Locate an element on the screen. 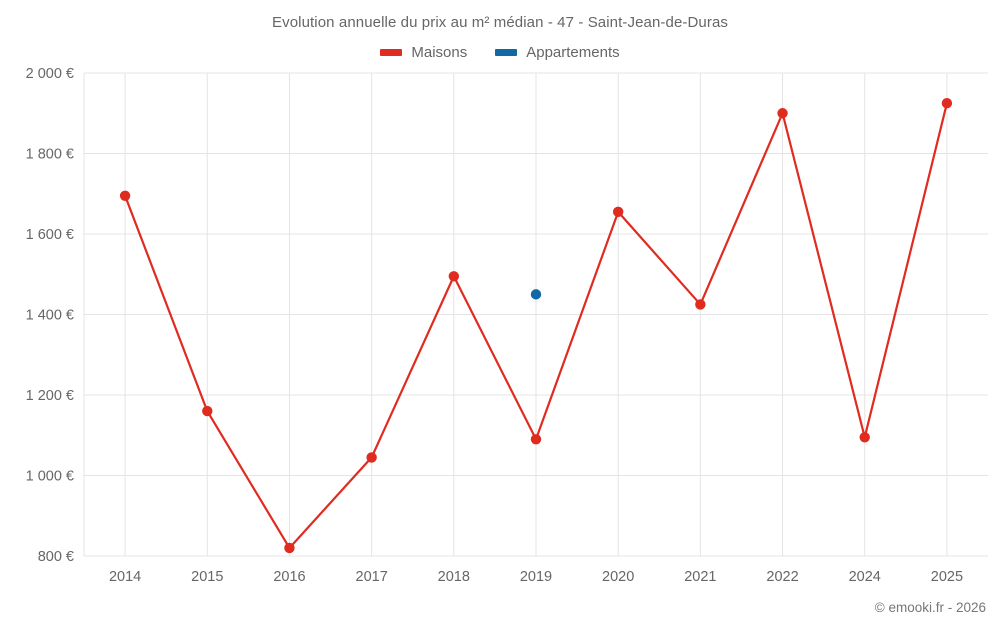  legend-label-appartements: Appartements is located at coordinates (573, 52).